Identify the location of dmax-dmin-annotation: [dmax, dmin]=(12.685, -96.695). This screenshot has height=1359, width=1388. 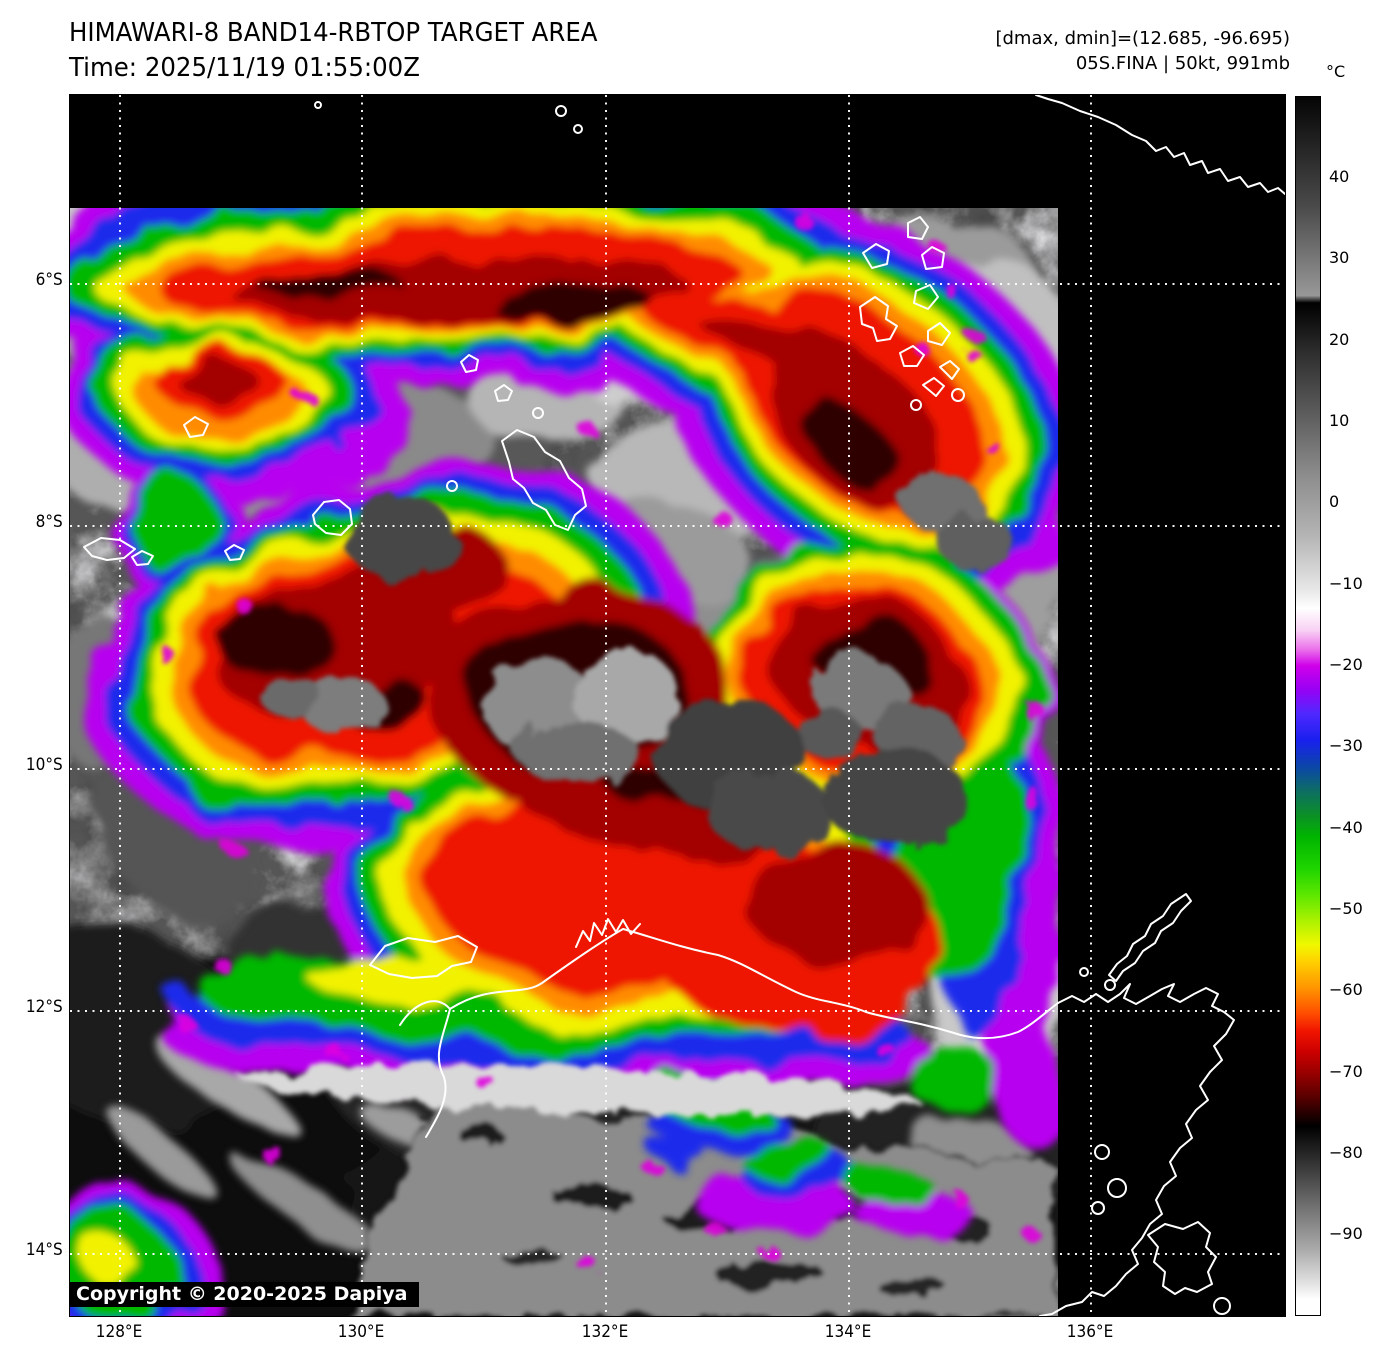
(1142, 38).